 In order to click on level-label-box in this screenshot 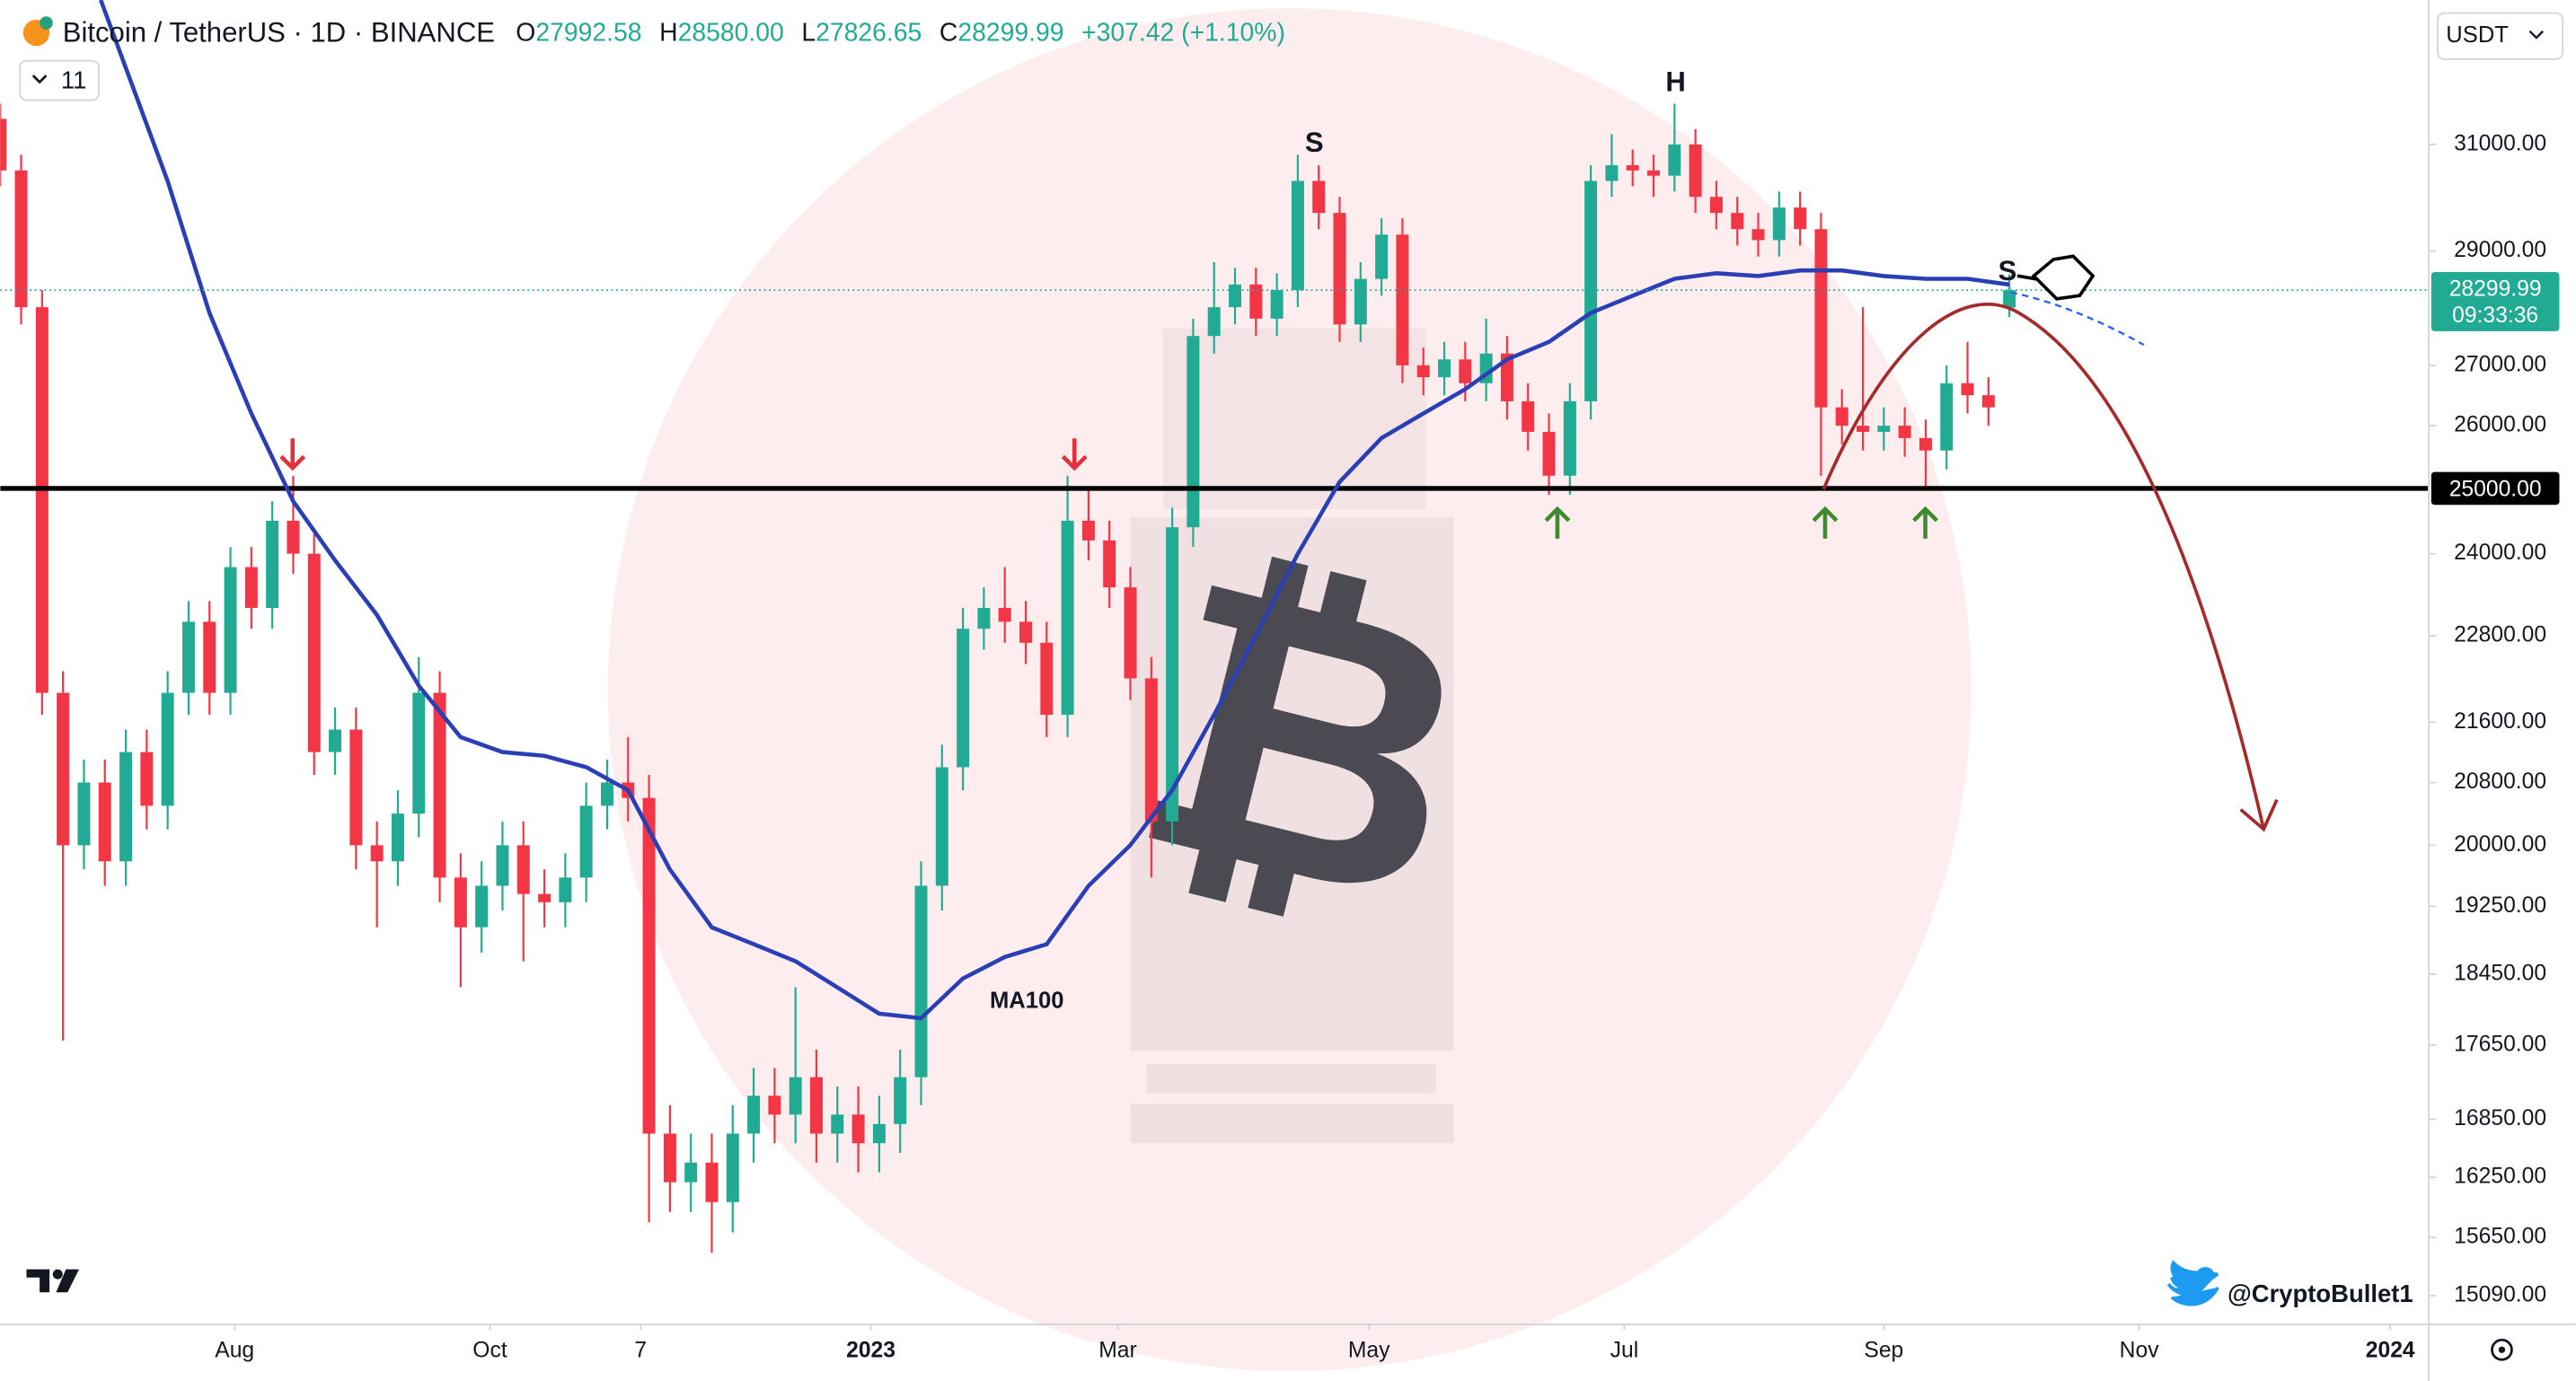, I will do `click(2495, 489)`.